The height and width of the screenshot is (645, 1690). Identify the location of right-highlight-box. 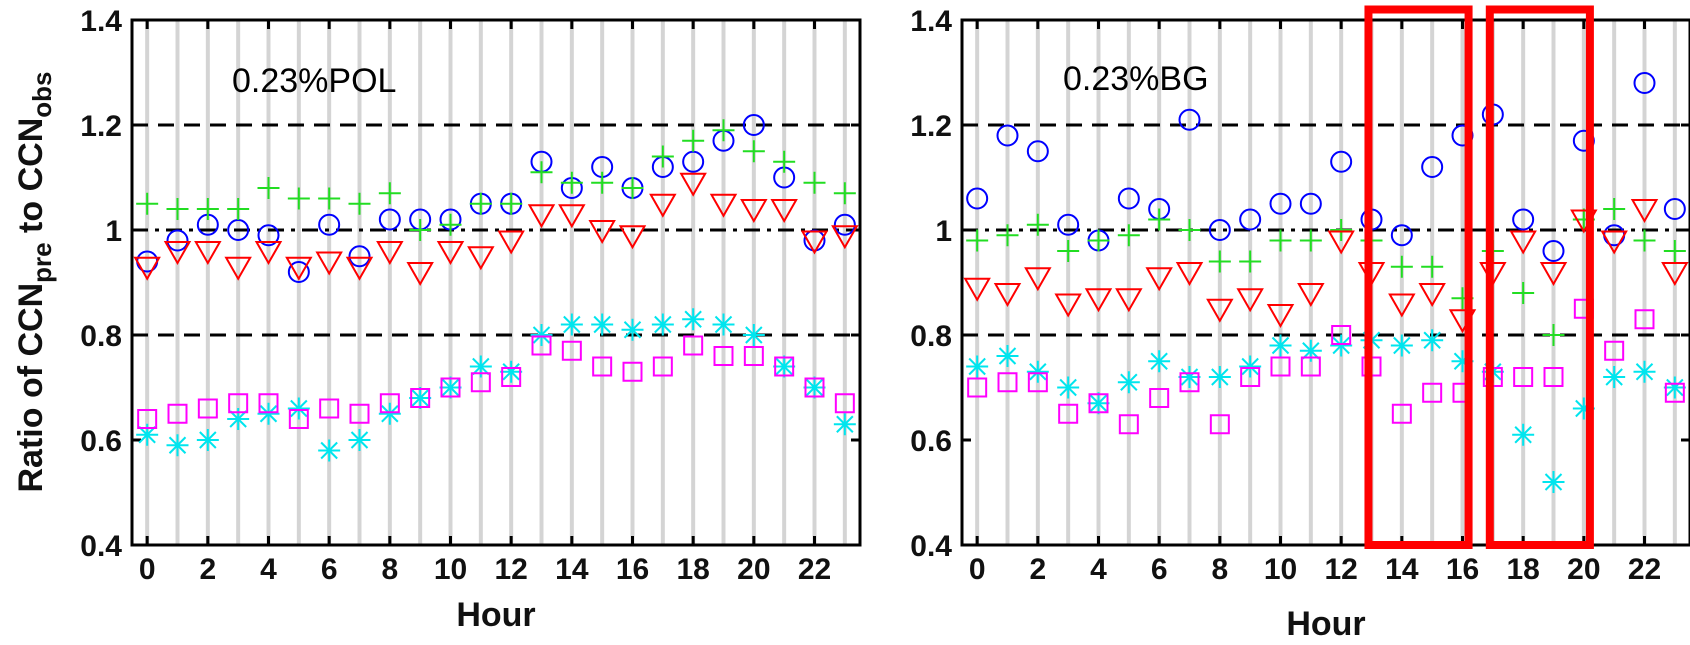
(1539, 277).